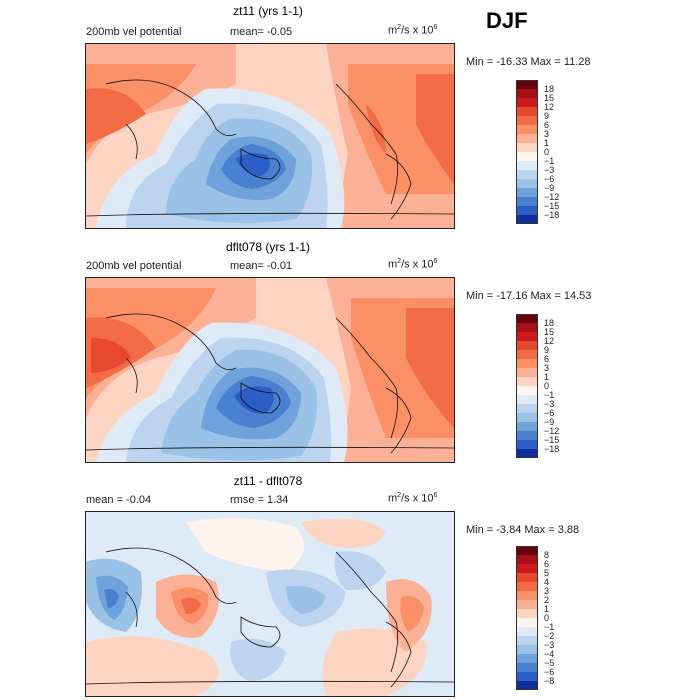 The height and width of the screenshot is (700, 700). What do you see at coordinates (549, 332) in the screenshot?
I see `colorbar-tick-label: 15` at bounding box center [549, 332].